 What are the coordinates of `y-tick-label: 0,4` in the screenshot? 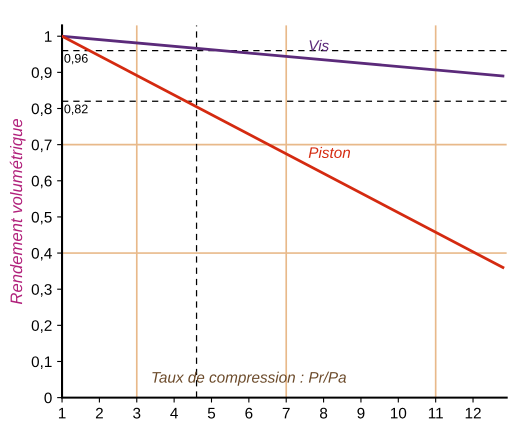 It's located at (42, 254).